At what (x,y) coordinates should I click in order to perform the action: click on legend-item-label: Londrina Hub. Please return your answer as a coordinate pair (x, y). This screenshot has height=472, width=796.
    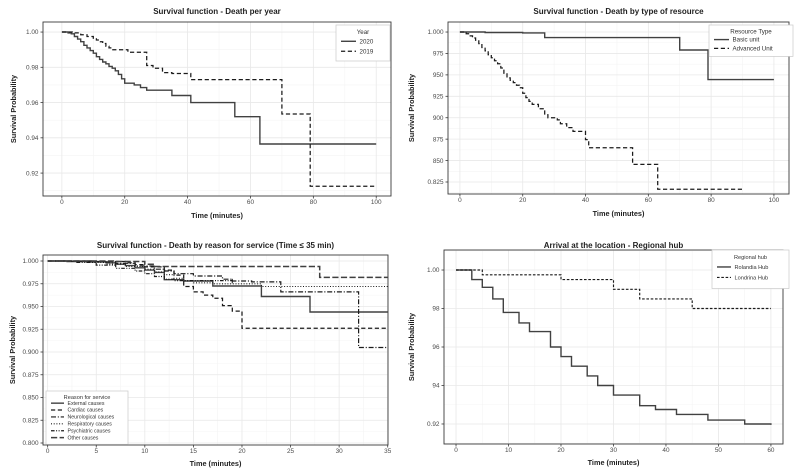
    Looking at the image, I should click on (752, 278).